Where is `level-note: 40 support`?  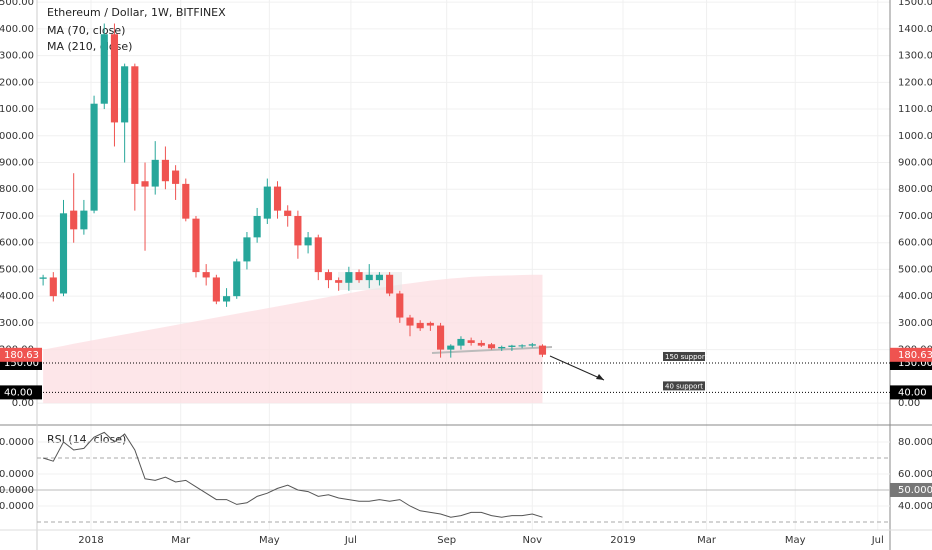 level-note: 40 support is located at coordinates (684, 386).